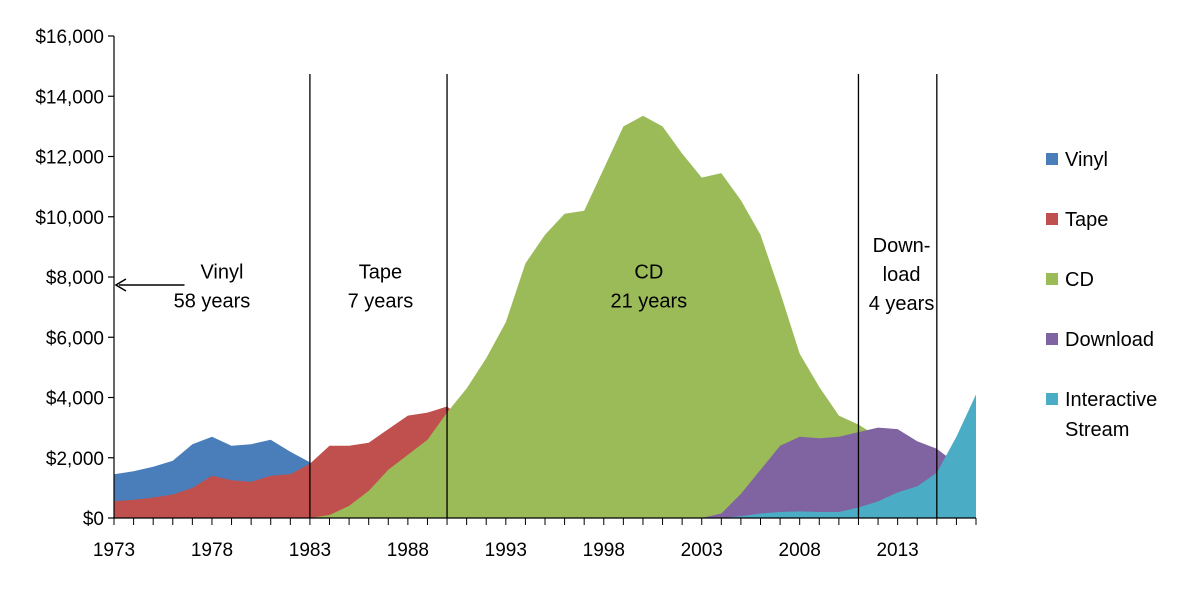 The width and height of the screenshot is (1204, 607). What do you see at coordinates (380, 273) in the screenshot?
I see `era-annotation-text: Tape` at bounding box center [380, 273].